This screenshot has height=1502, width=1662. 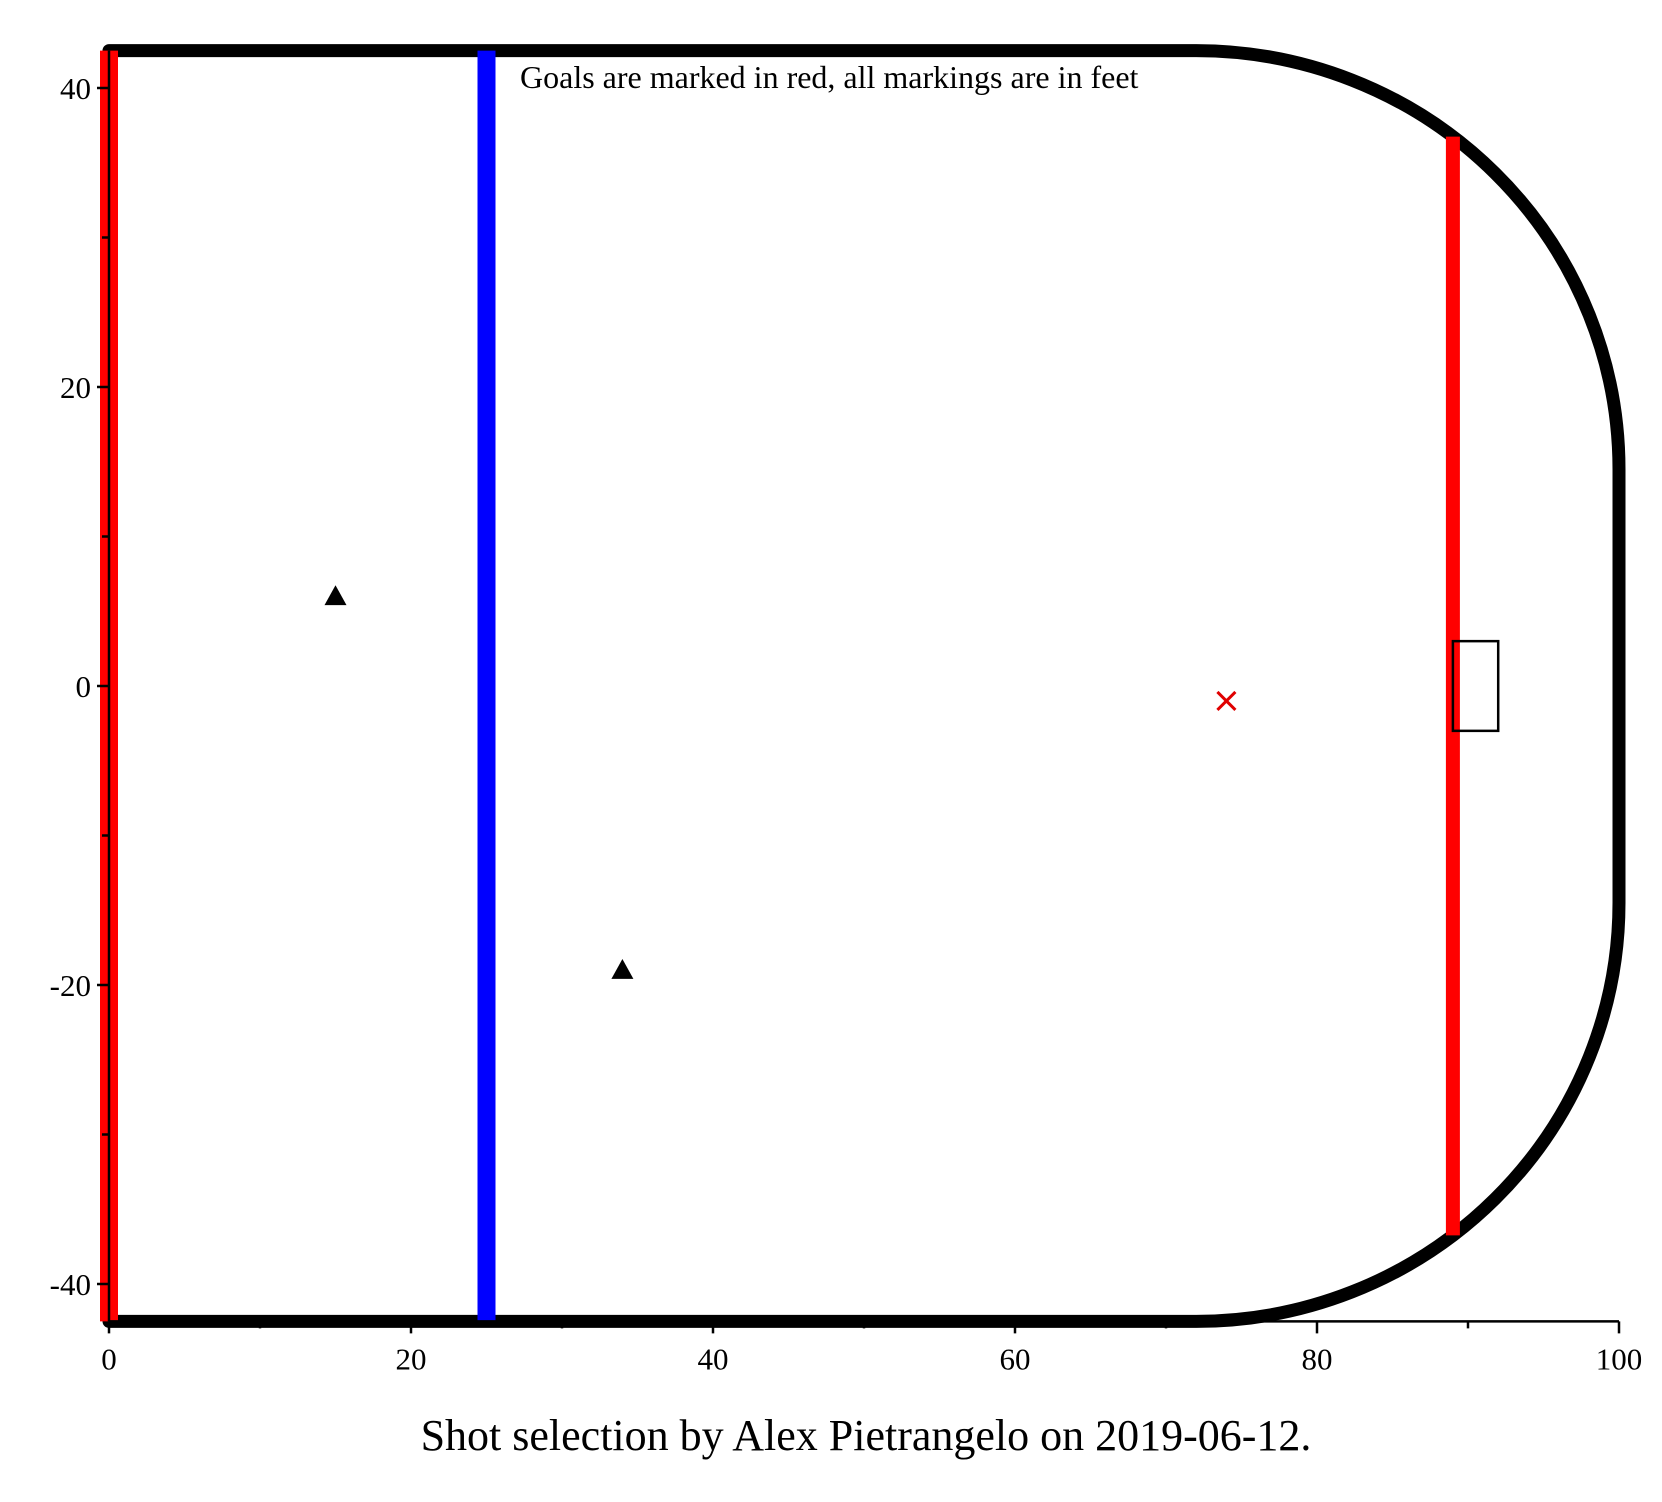 What do you see at coordinates (75, 387) in the screenshot?
I see `y-tick-label: 20` at bounding box center [75, 387].